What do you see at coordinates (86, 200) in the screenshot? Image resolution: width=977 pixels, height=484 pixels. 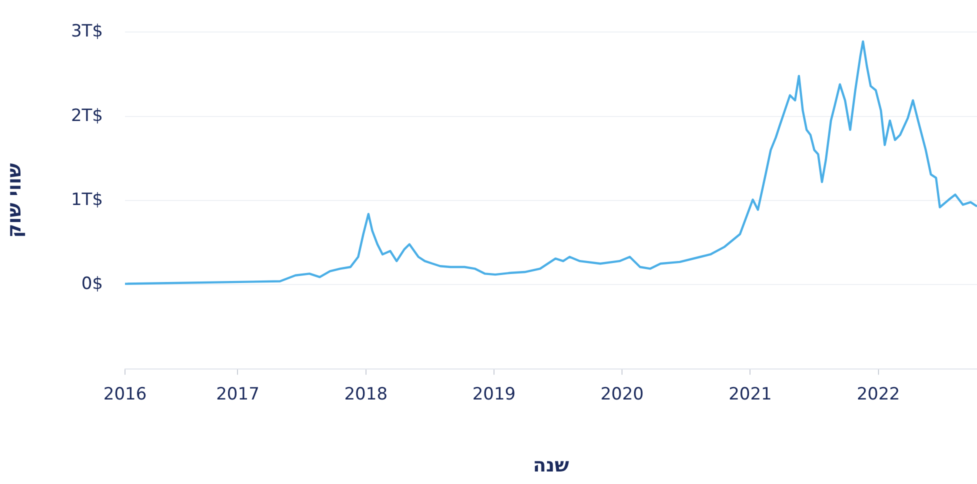 I see `y-tick-label: 1T$` at bounding box center [86, 200].